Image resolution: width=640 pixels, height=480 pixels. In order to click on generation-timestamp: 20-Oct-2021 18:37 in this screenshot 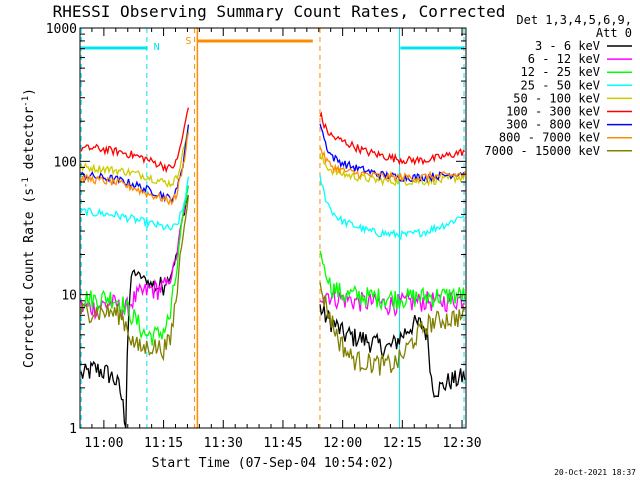, I will do `click(595, 472)`.